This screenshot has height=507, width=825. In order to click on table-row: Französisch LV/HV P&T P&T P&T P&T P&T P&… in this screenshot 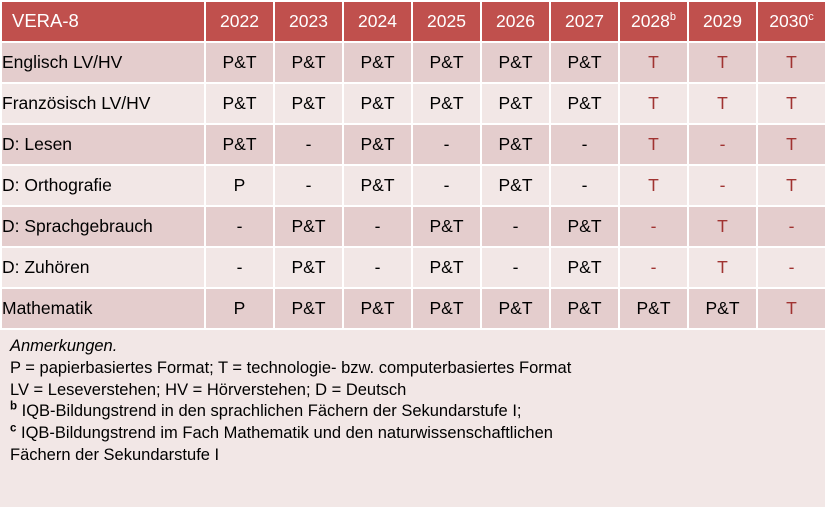, I will do `click(412, 103)`.